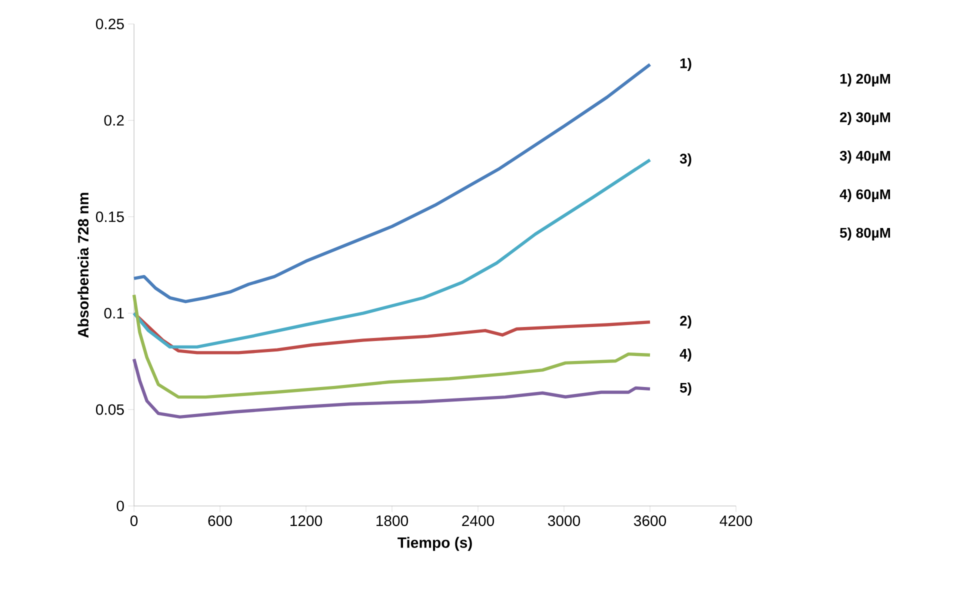  Describe the element at coordinates (865, 233) in the screenshot. I see `text: 5) 80µM` at that location.